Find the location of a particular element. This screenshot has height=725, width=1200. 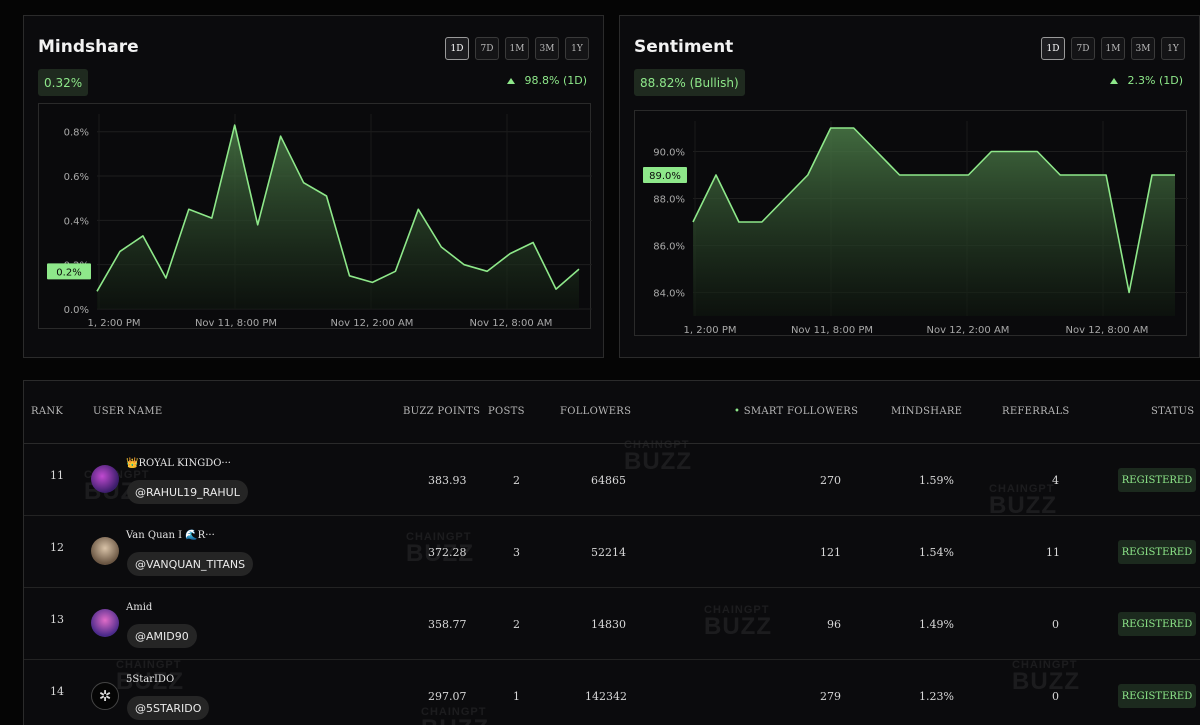

header-divider is located at coordinates (612, 443).